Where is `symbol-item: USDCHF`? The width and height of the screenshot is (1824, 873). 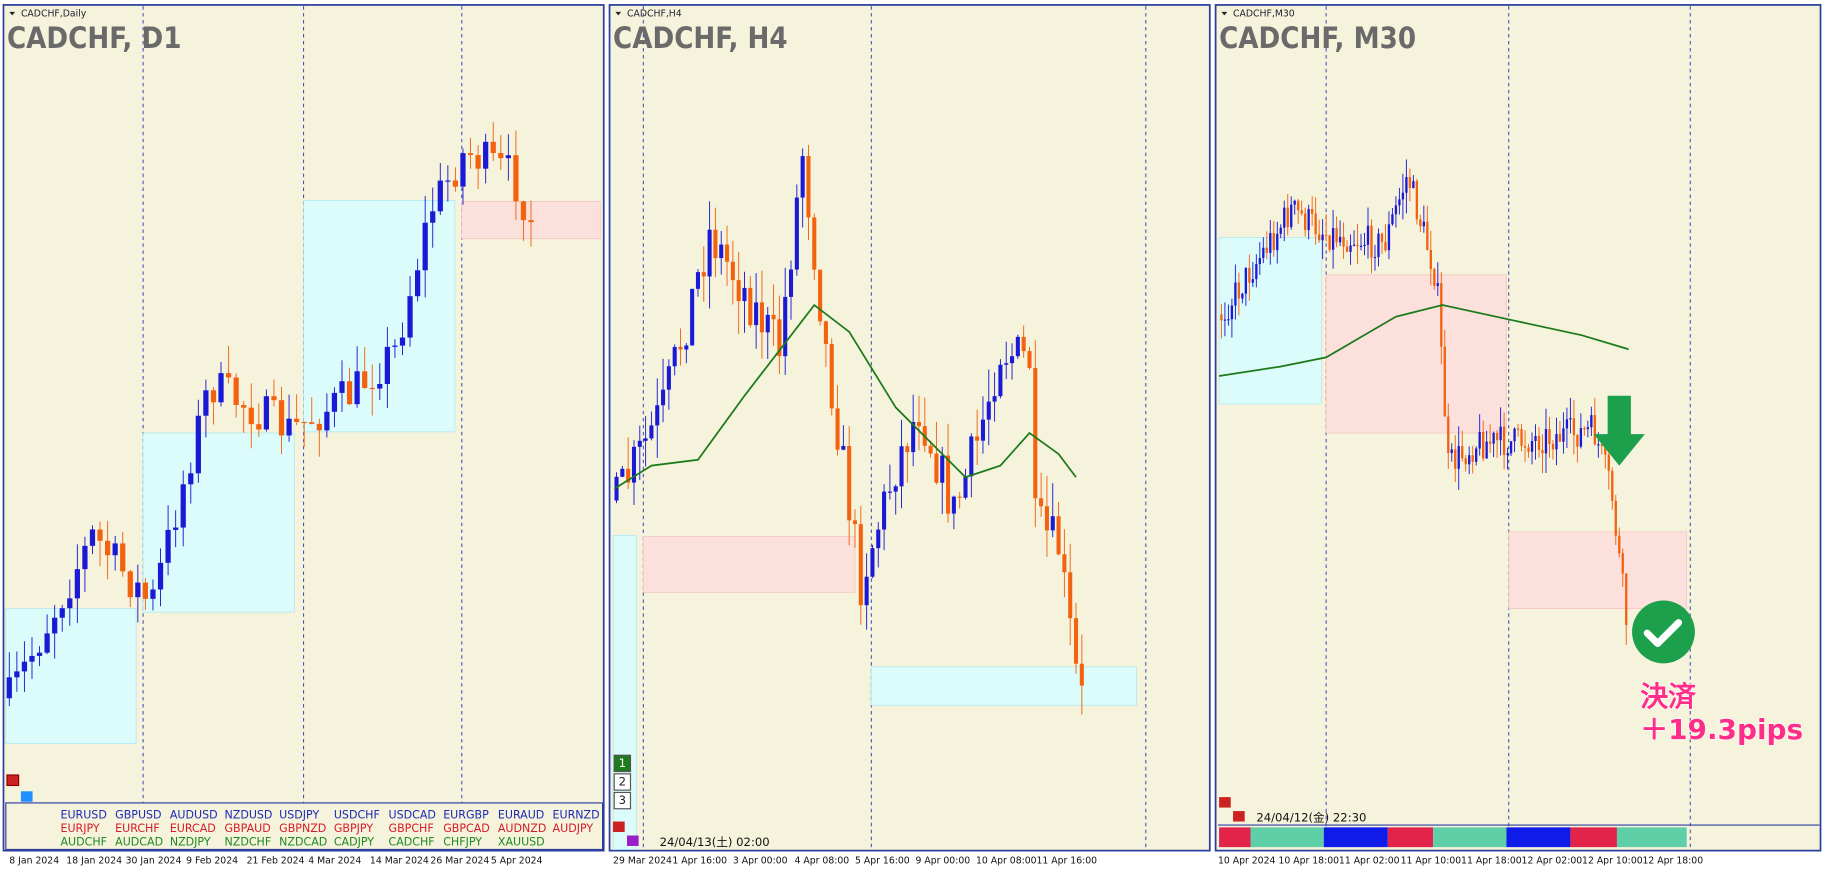
symbol-item: USDCHF is located at coordinates (357, 815).